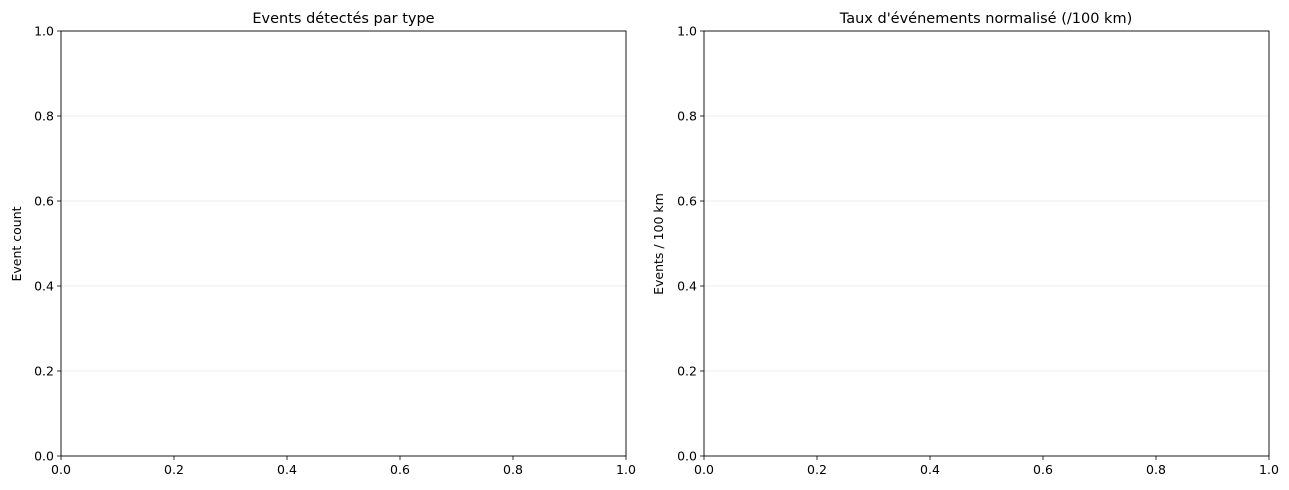 This screenshot has width=1289, height=490. I want to click on chart-title: Events détectés par type, so click(343, 19).